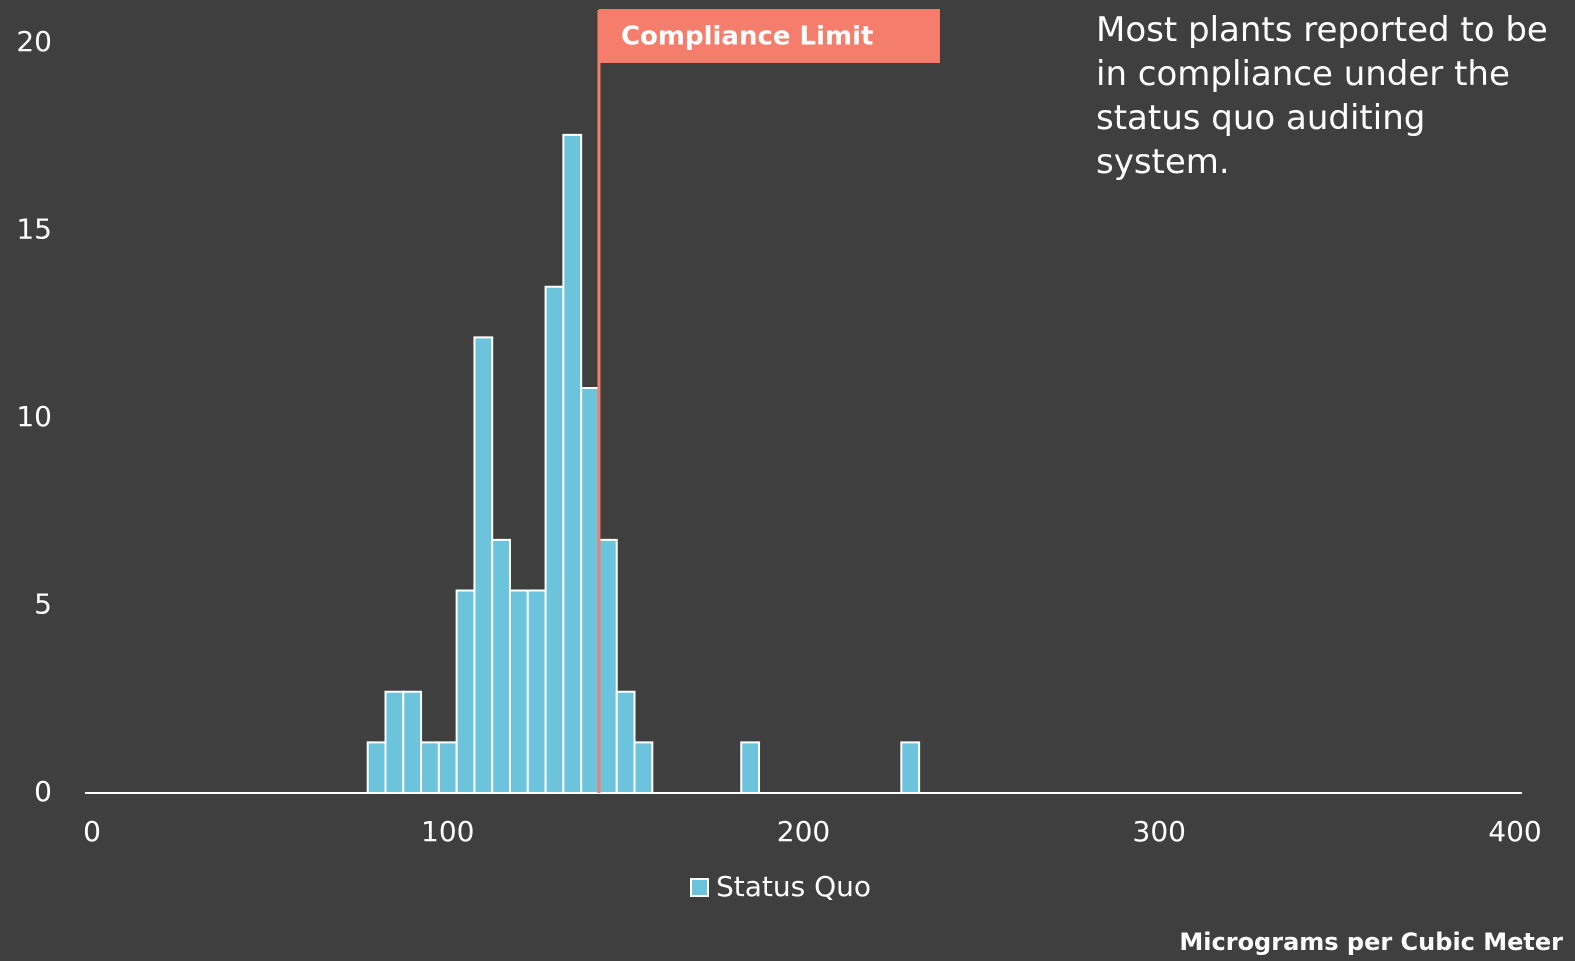  Describe the element at coordinates (34, 229) in the screenshot. I see `y-tick-label: 15` at that location.